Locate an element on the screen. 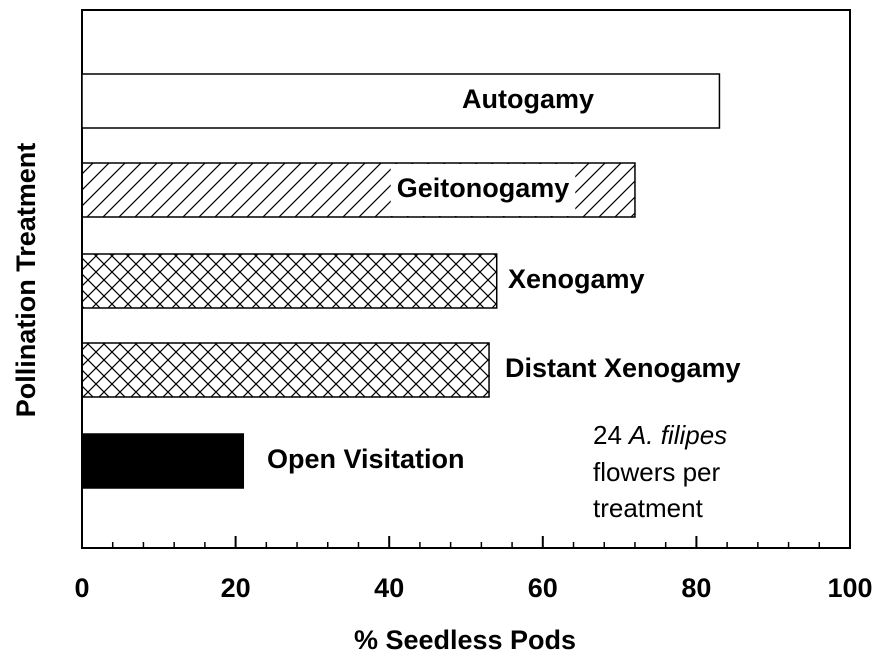 Image resolution: width=885 pixels, height=662 pixels. x-tick-label: 100 is located at coordinates (849, 588).